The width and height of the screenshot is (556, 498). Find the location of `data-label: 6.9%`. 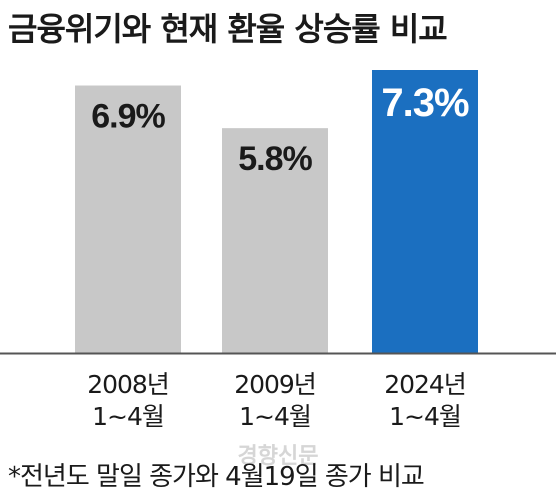

data-label: 6.9% is located at coordinates (128, 117).